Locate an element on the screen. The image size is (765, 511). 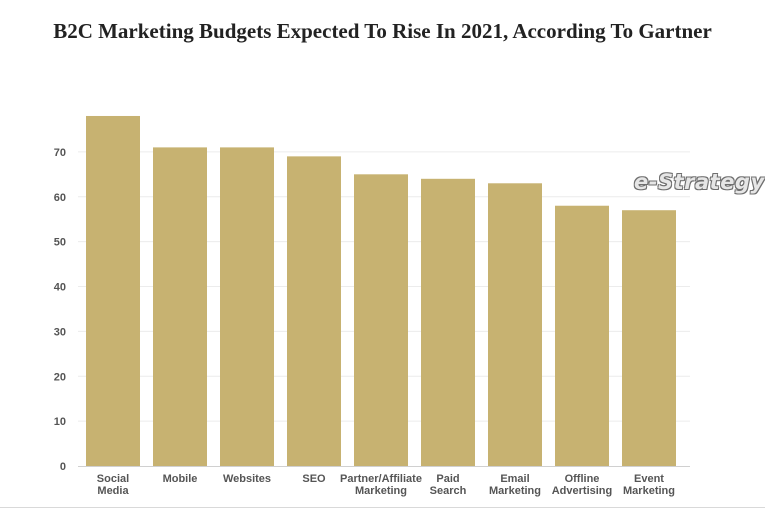
x-tick-label: SEO is located at coordinates (314, 479).